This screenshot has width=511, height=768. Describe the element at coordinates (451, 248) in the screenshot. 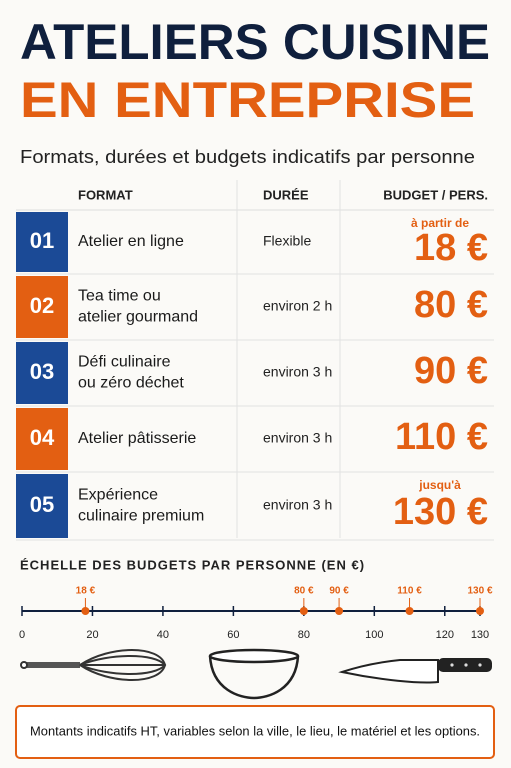

I see `budget-text: 18 €` at that location.